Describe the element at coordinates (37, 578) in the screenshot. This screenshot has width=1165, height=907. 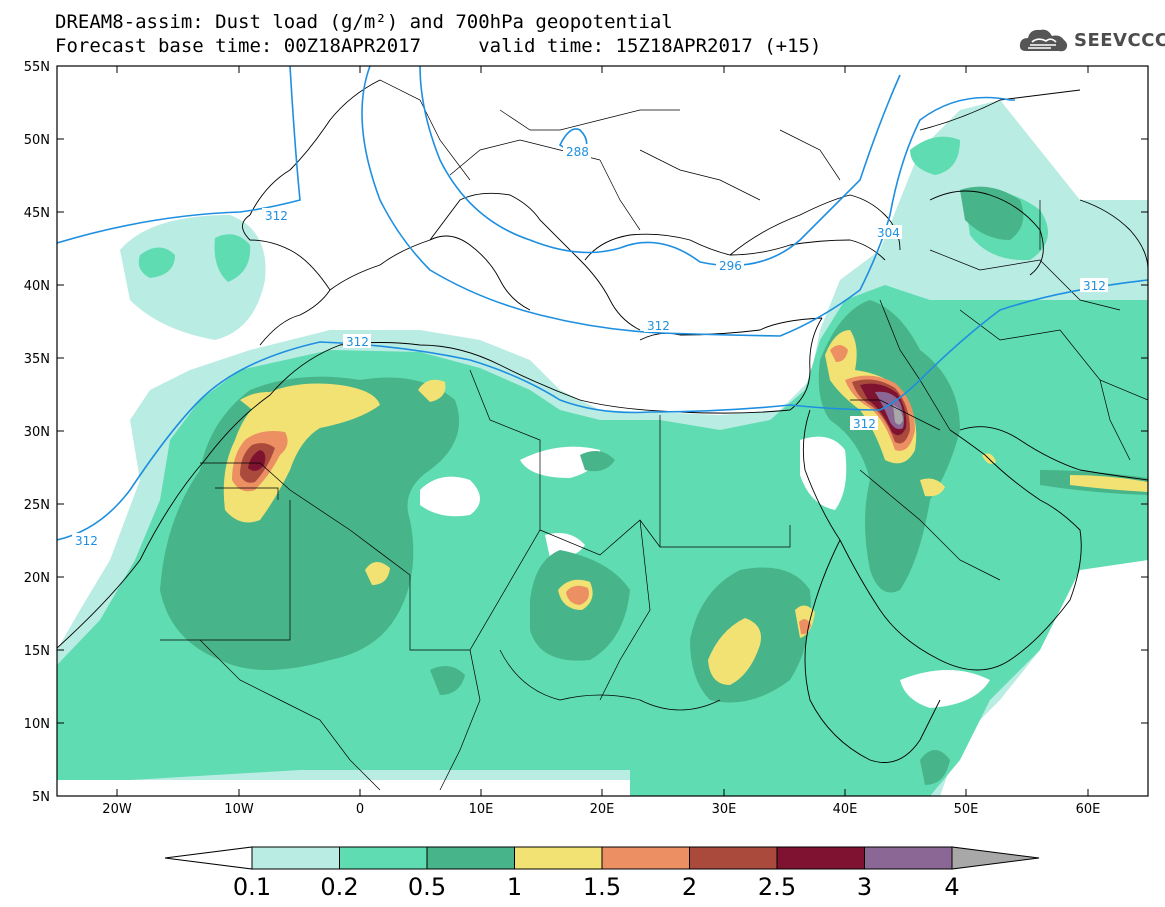
I see `lat-label: 20N` at that location.